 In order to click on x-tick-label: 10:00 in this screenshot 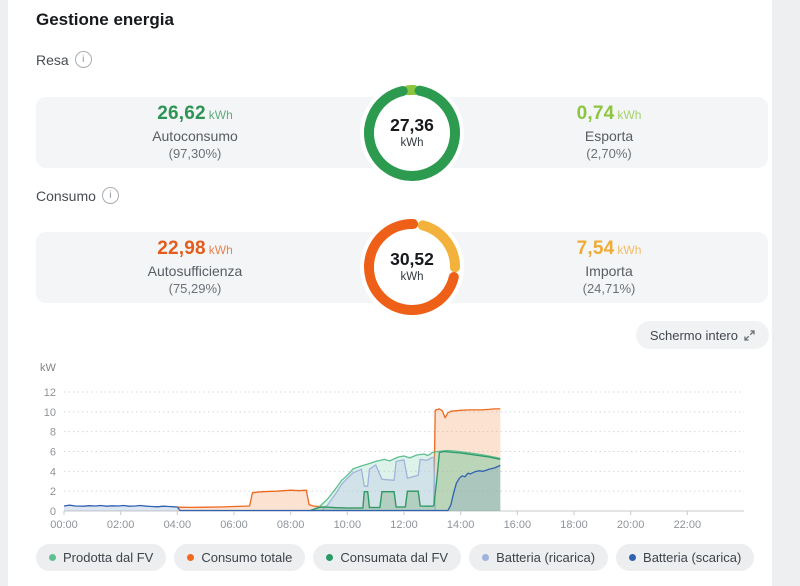, I will do `click(348, 525)`.